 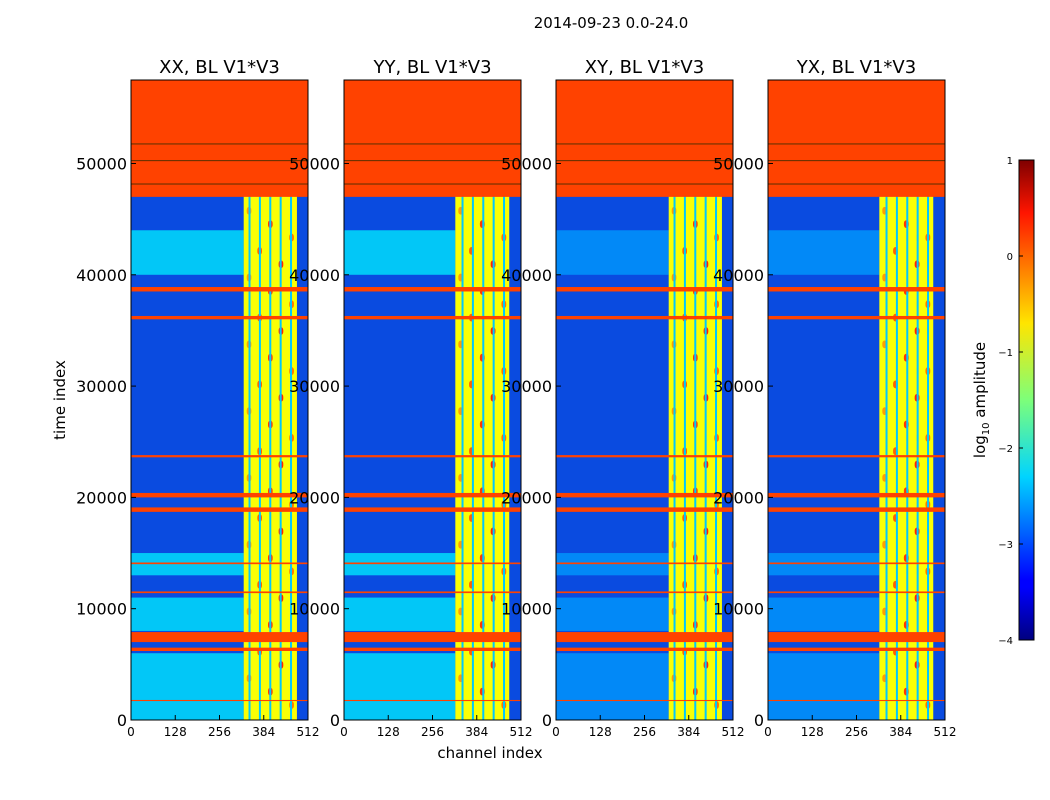 I want to click on x-tick-label: 128, so click(x=175, y=732).